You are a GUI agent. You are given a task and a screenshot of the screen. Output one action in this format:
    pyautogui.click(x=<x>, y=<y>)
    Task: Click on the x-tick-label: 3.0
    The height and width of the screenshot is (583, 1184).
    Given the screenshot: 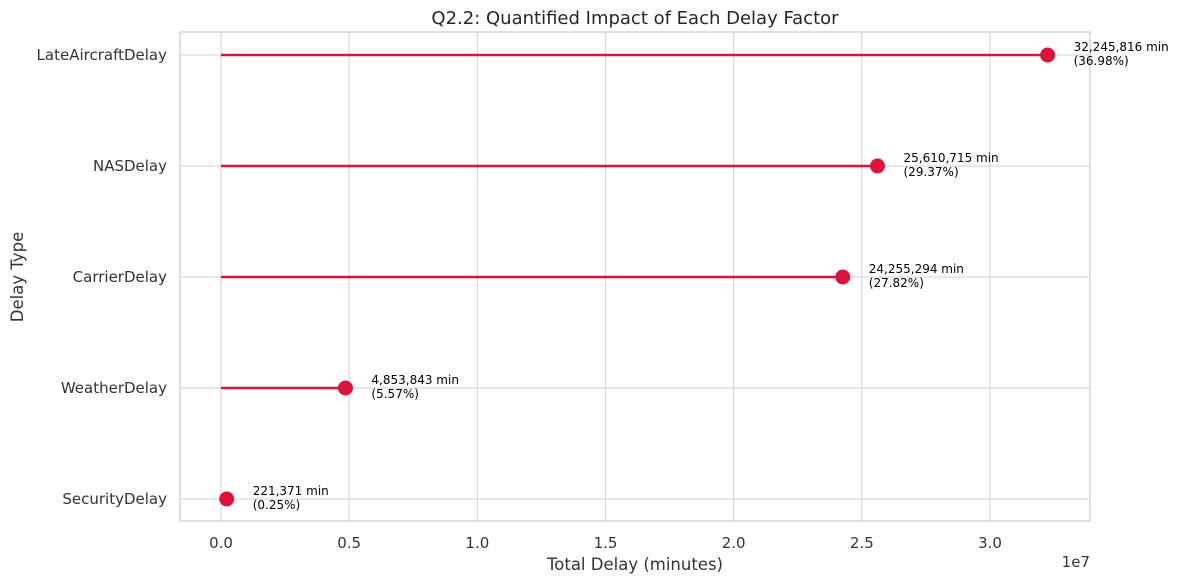 What is the action you would take?
    pyautogui.click(x=990, y=543)
    